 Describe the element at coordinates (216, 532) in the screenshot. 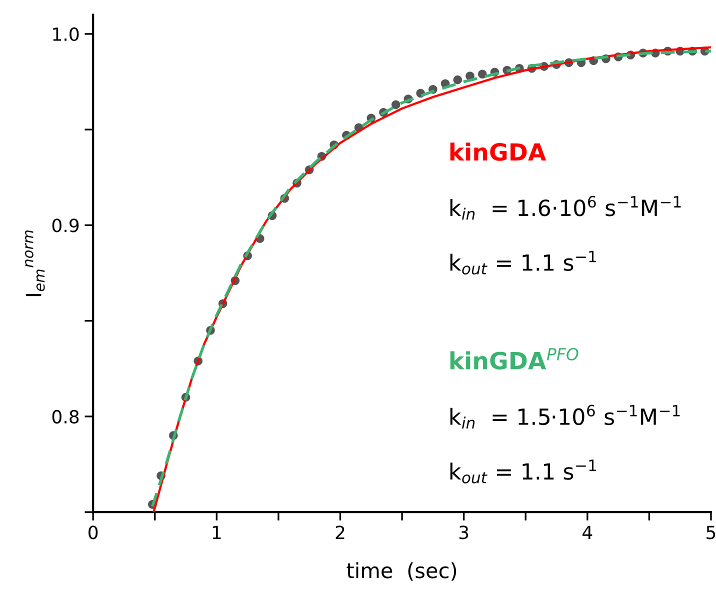

I see `x-tick-label: 1` at that location.